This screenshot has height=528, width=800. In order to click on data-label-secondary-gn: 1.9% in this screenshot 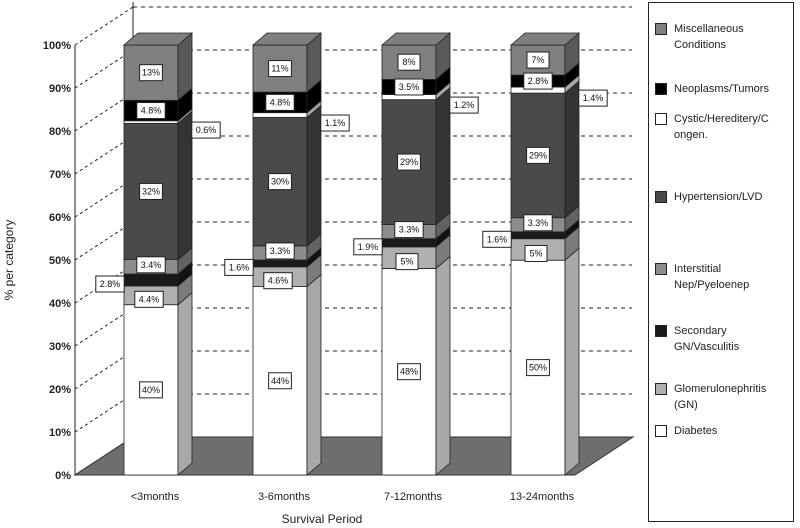, I will do `click(368, 247)`.